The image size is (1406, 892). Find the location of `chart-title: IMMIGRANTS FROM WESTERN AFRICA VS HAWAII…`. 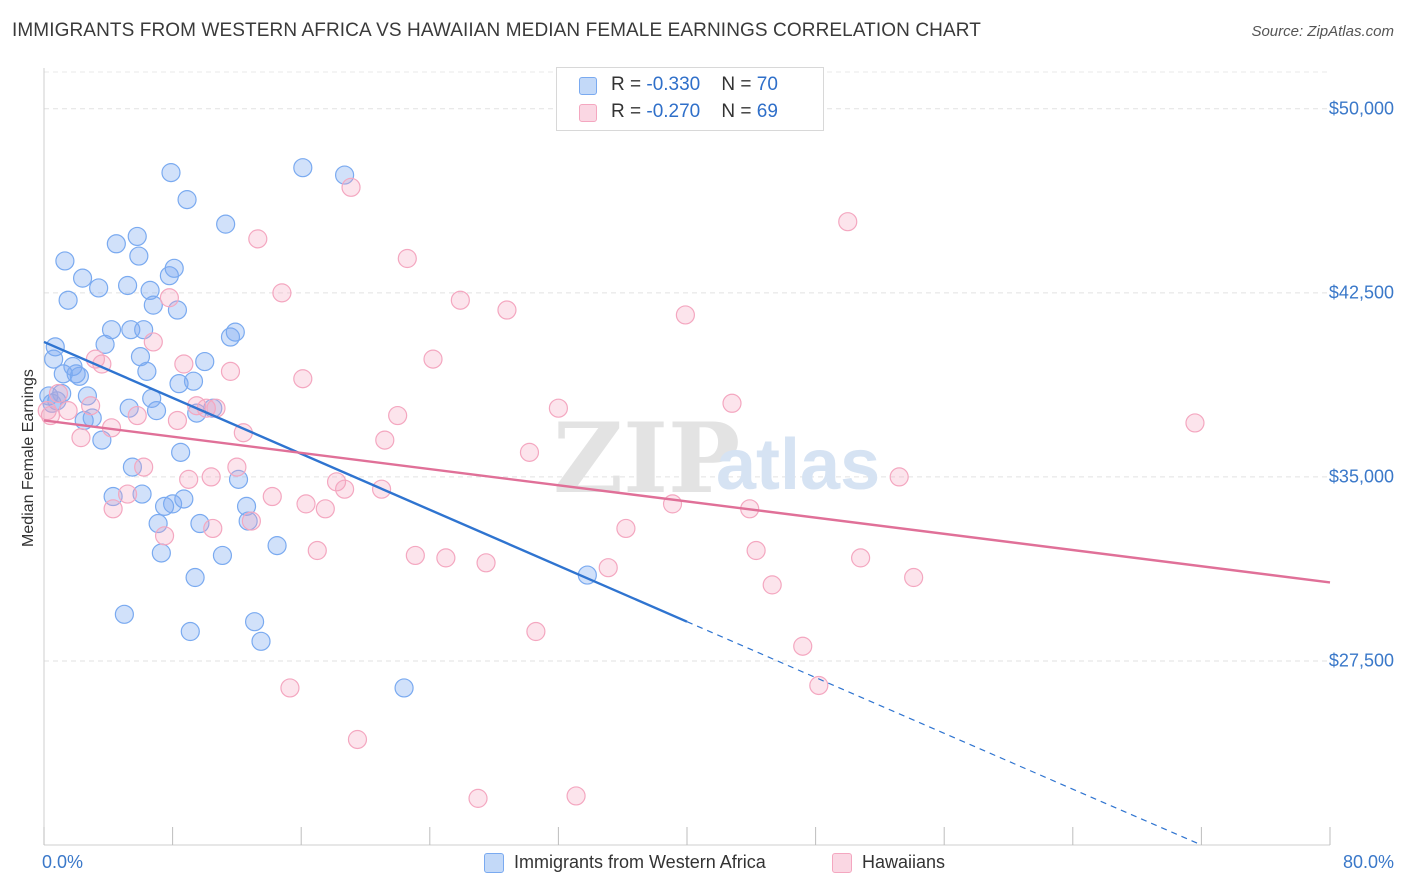

chart-title: IMMIGRANTS FROM WESTERN AFRICA VS HAWAII… is located at coordinates (496, 30).